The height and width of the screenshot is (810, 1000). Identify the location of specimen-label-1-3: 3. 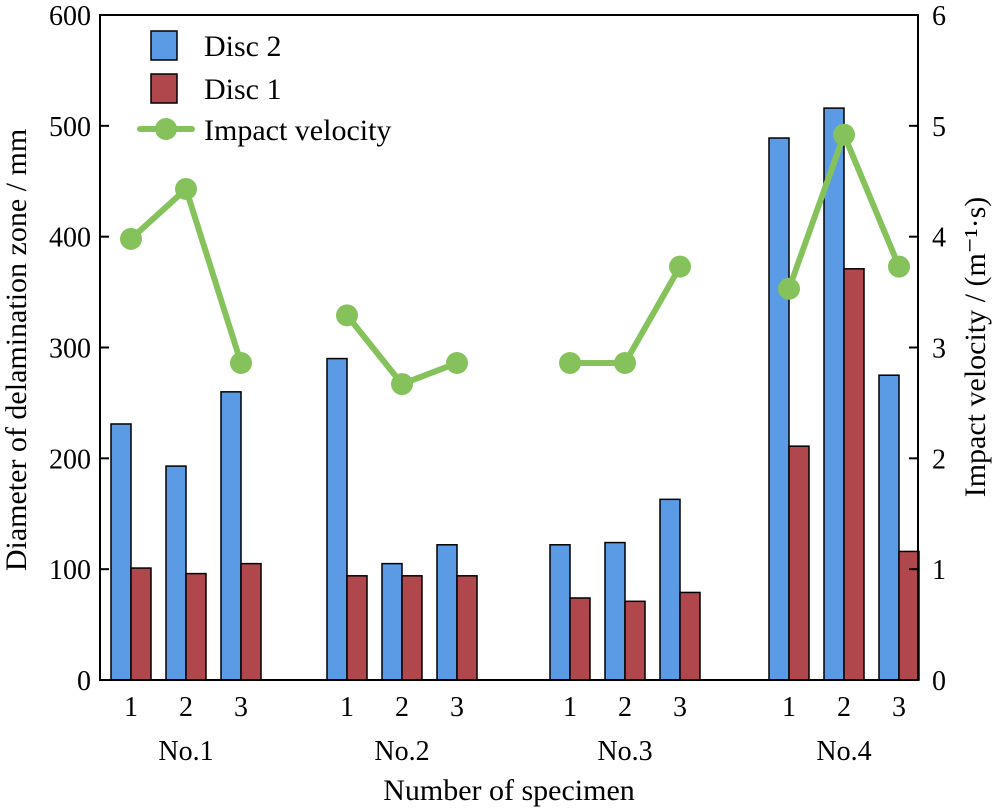
(241, 707).